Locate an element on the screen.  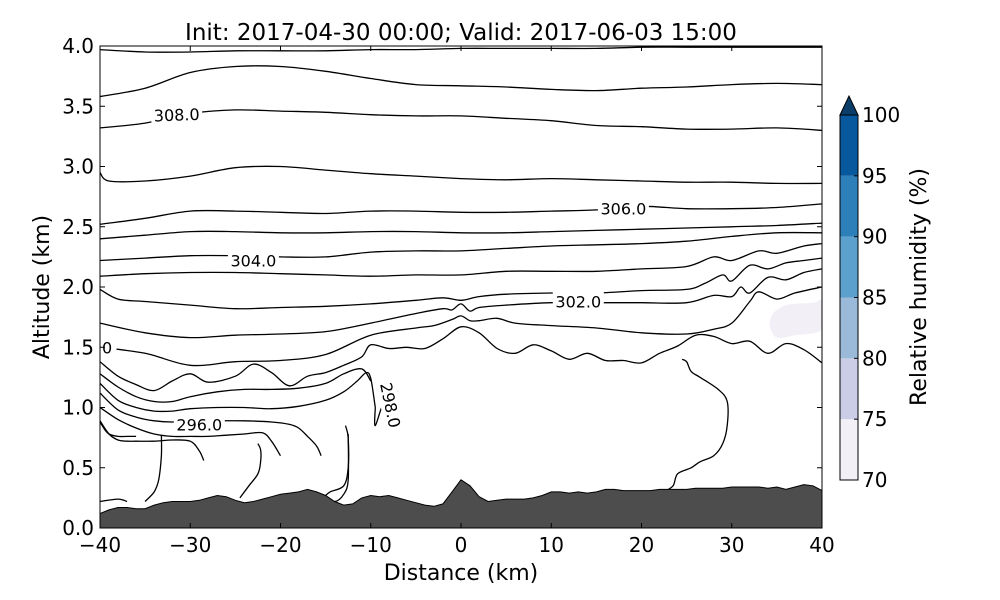
y-tick-label: 0.5 is located at coordinates (78, 468).